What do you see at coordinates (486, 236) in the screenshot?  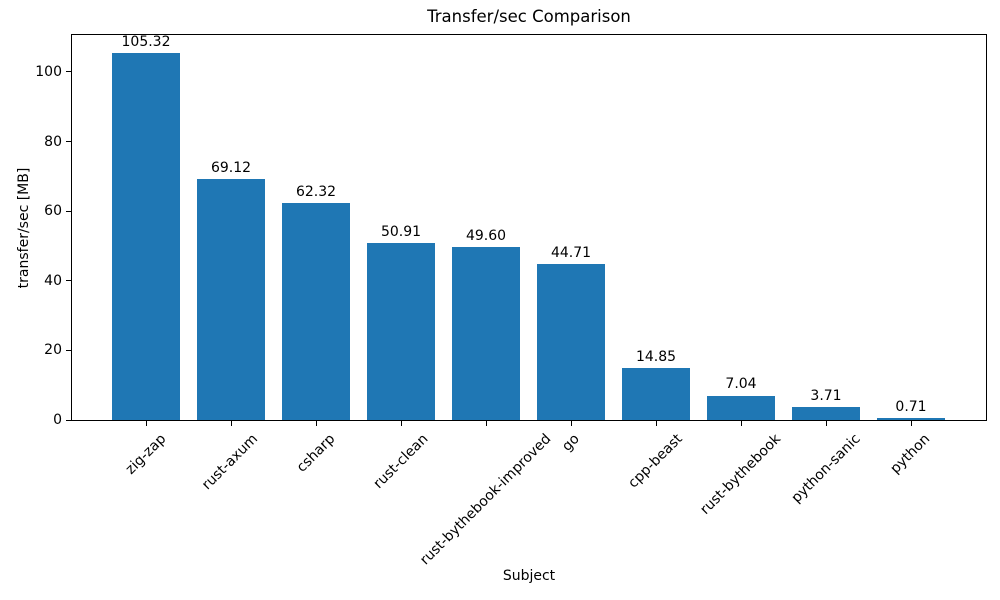 I see `bar-value-label: 49.60` at bounding box center [486, 236].